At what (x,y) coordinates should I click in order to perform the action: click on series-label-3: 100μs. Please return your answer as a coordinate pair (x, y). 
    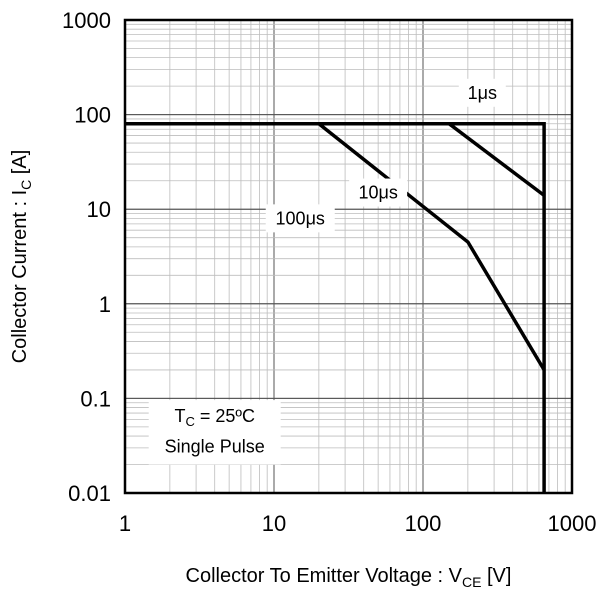
    Looking at the image, I should click on (300, 218).